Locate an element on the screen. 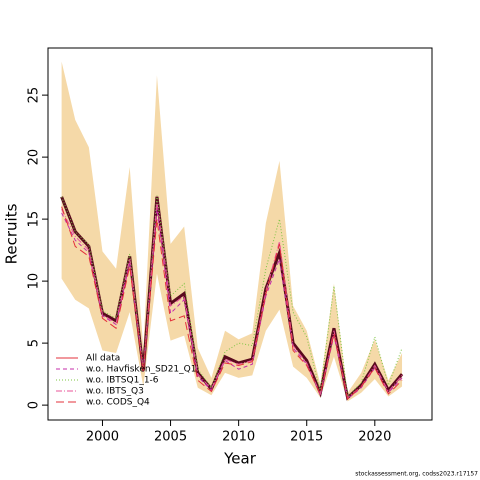  x-axis-label: Year is located at coordinates (240, 459).